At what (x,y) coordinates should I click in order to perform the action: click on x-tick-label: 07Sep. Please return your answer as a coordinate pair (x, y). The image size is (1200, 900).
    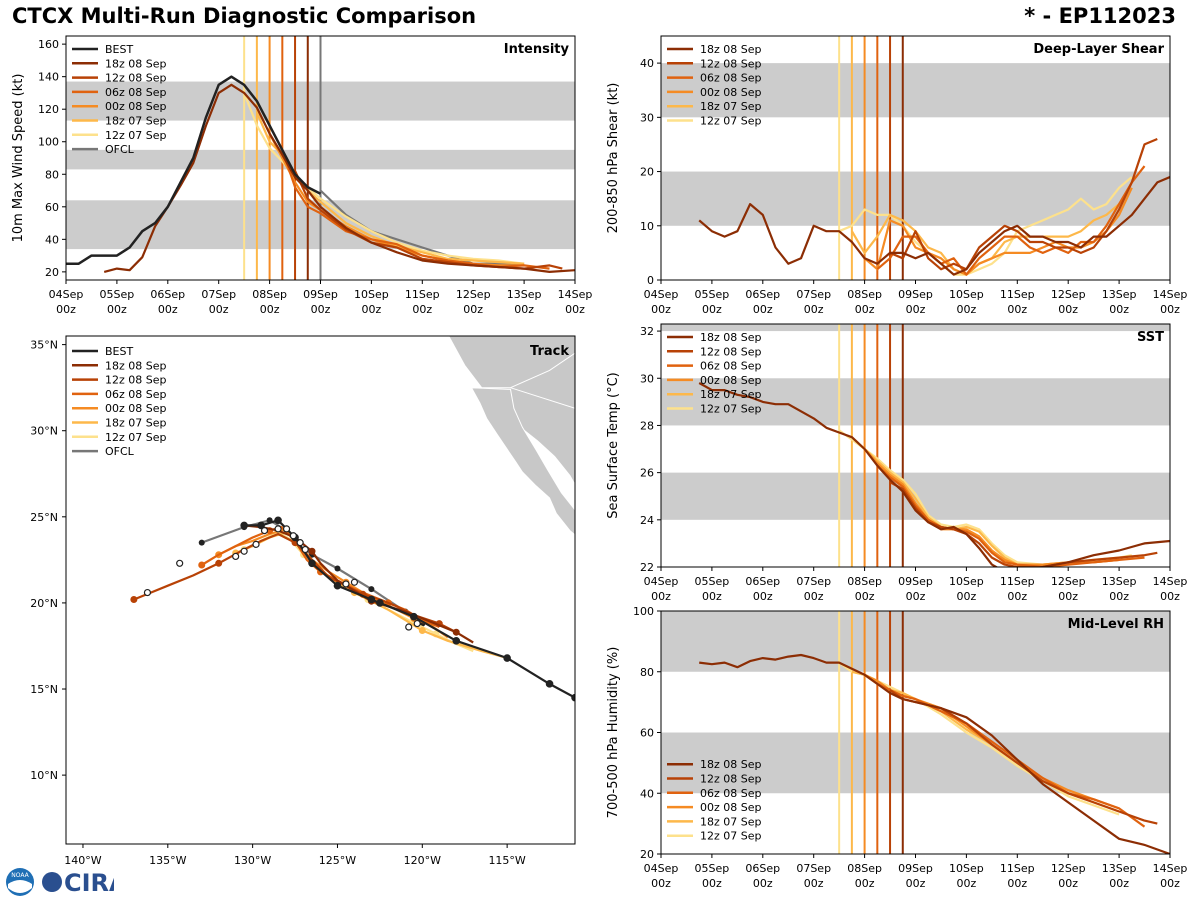
    Looking at the image, I should click on (813, 294).